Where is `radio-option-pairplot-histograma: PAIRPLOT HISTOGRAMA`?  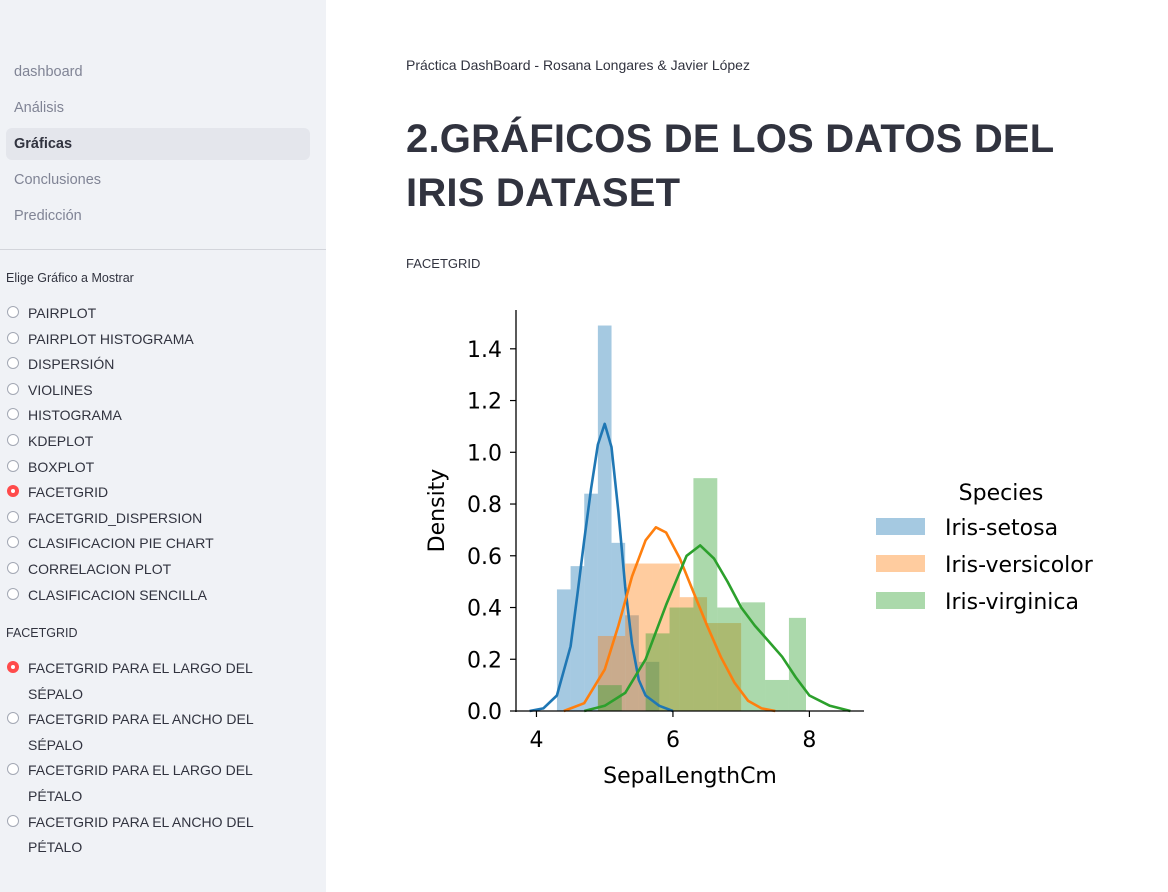 radio-option-pairplot-histograma: PAIRPLOT HISTOGRAMA is located at coordinates (157, 340).